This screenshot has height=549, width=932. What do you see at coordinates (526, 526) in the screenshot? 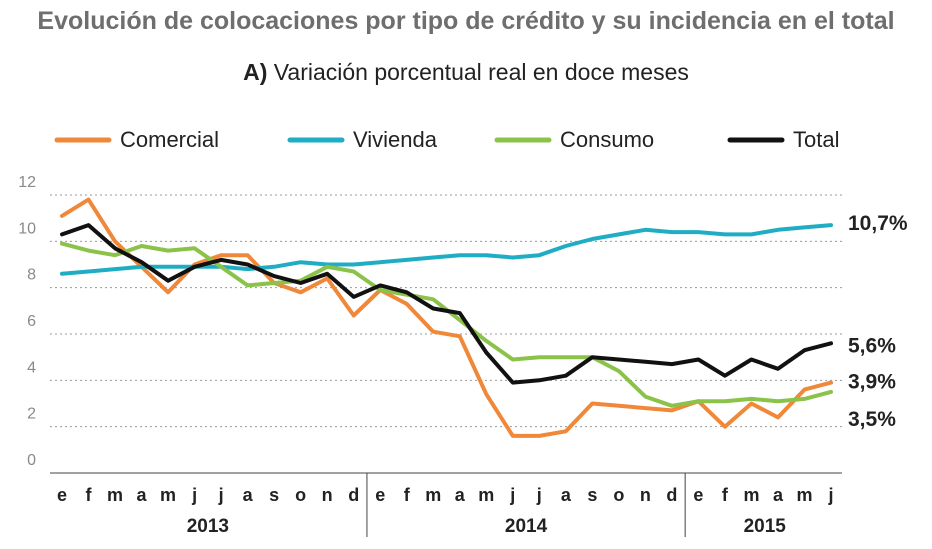
I see `year-label-2014: 2014` at bounding box center [526, 526].